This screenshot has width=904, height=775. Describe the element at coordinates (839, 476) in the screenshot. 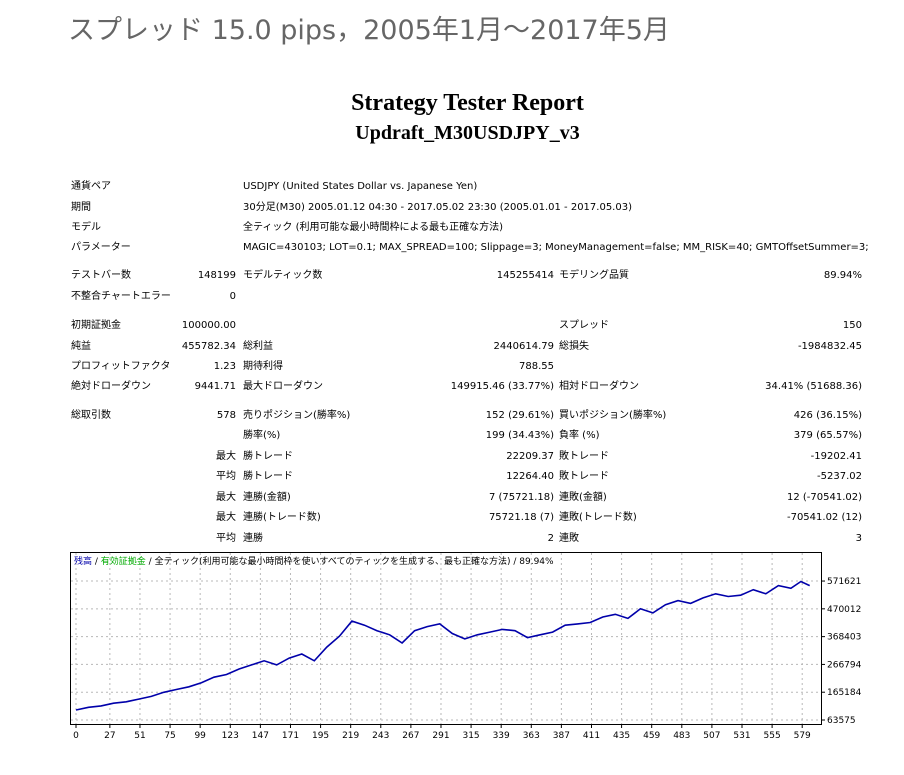

I see `avg-loss-value: -5237.02` at that location.